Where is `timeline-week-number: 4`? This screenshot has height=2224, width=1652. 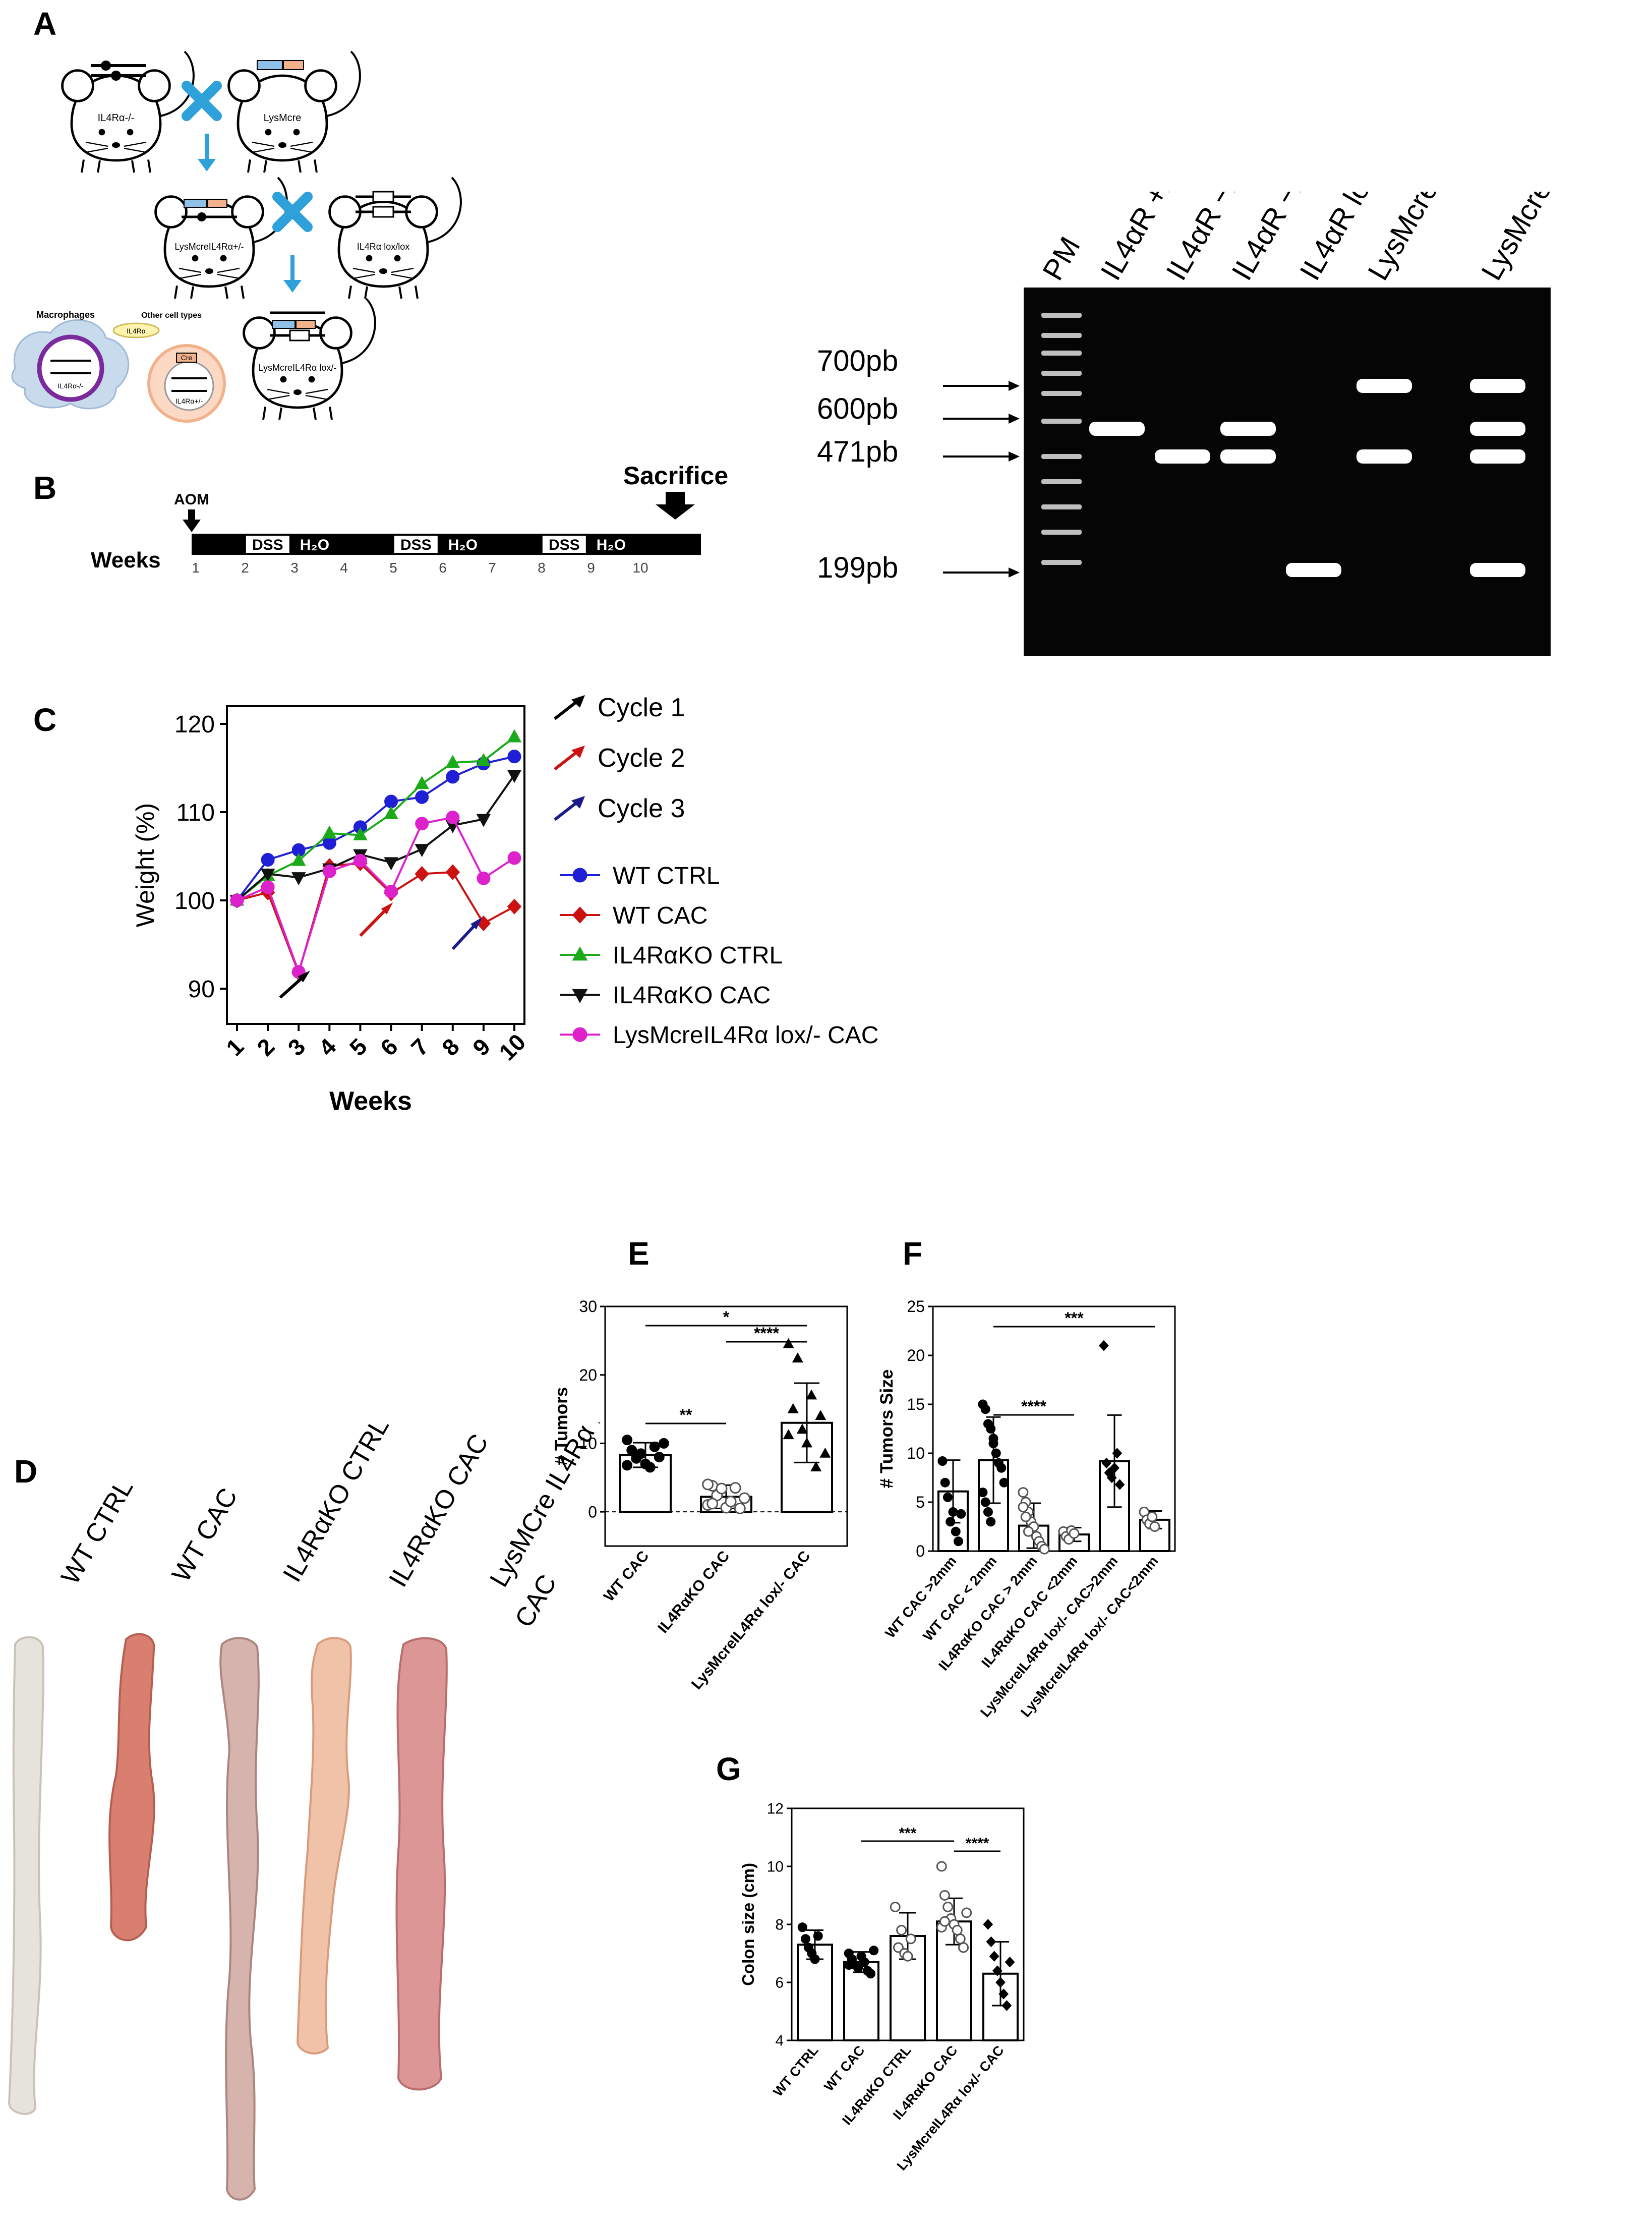
timeline-week-number: 4 is located at coordinates (344, 568).